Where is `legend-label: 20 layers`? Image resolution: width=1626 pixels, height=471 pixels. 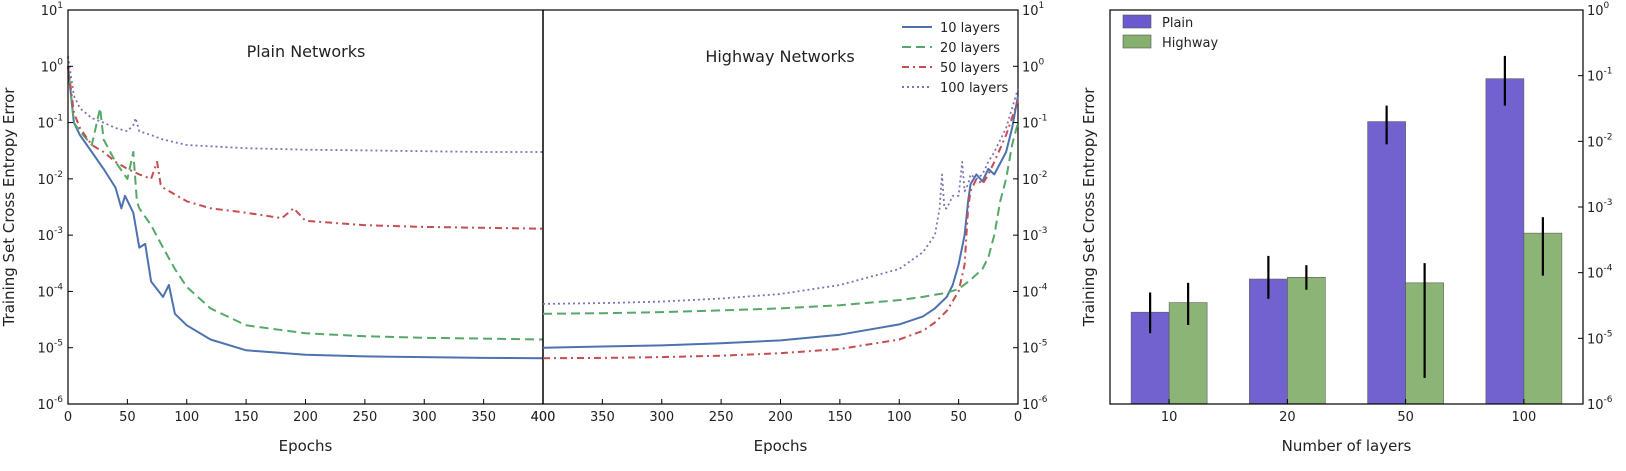 legend-label: 20 layers is located at coordinates (970, 48).